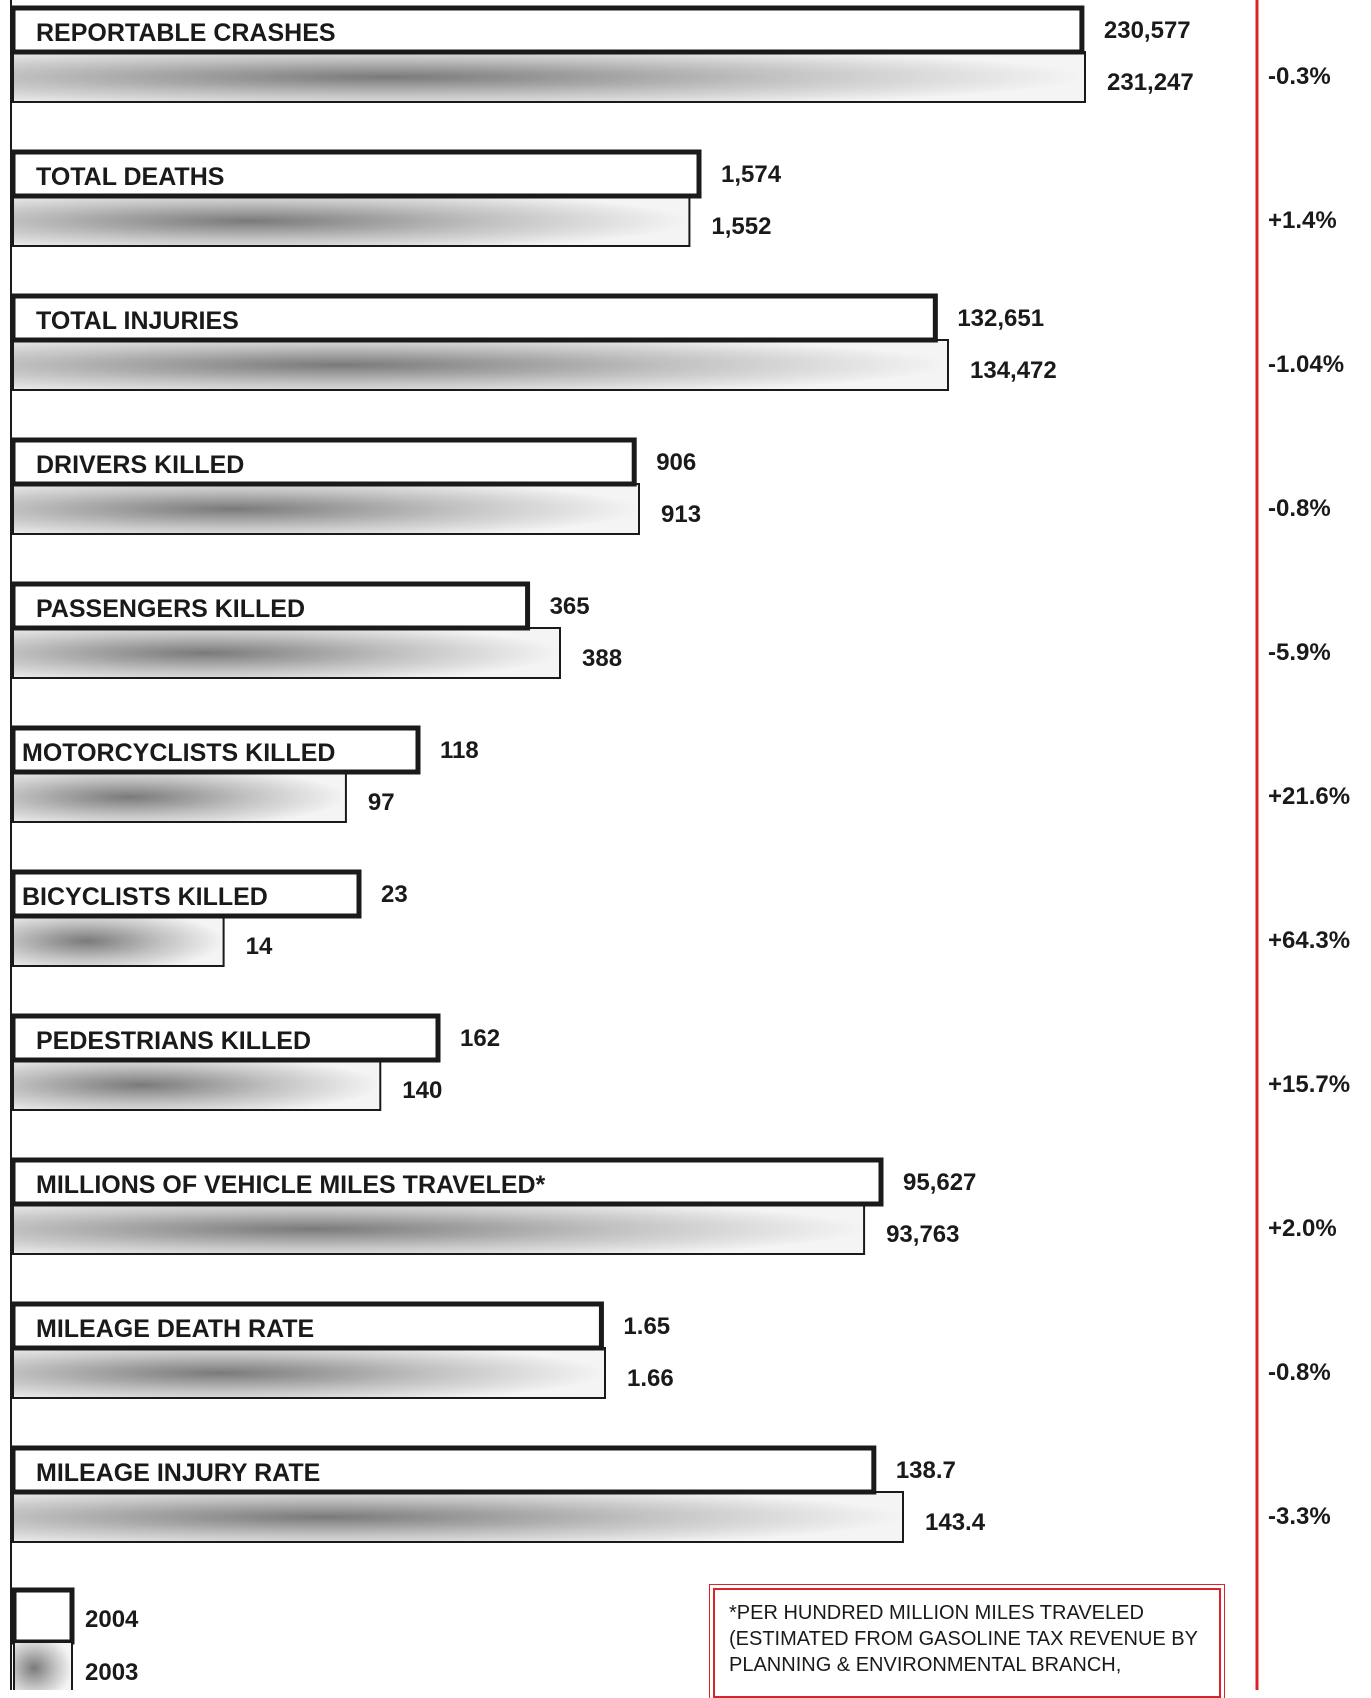 The height and width of the screenshot is (1698, 1371). What do you see at coordinates (681, 514) in the screenshot?
I see `value-label-2003: 913` at bounding box center [681, 514].